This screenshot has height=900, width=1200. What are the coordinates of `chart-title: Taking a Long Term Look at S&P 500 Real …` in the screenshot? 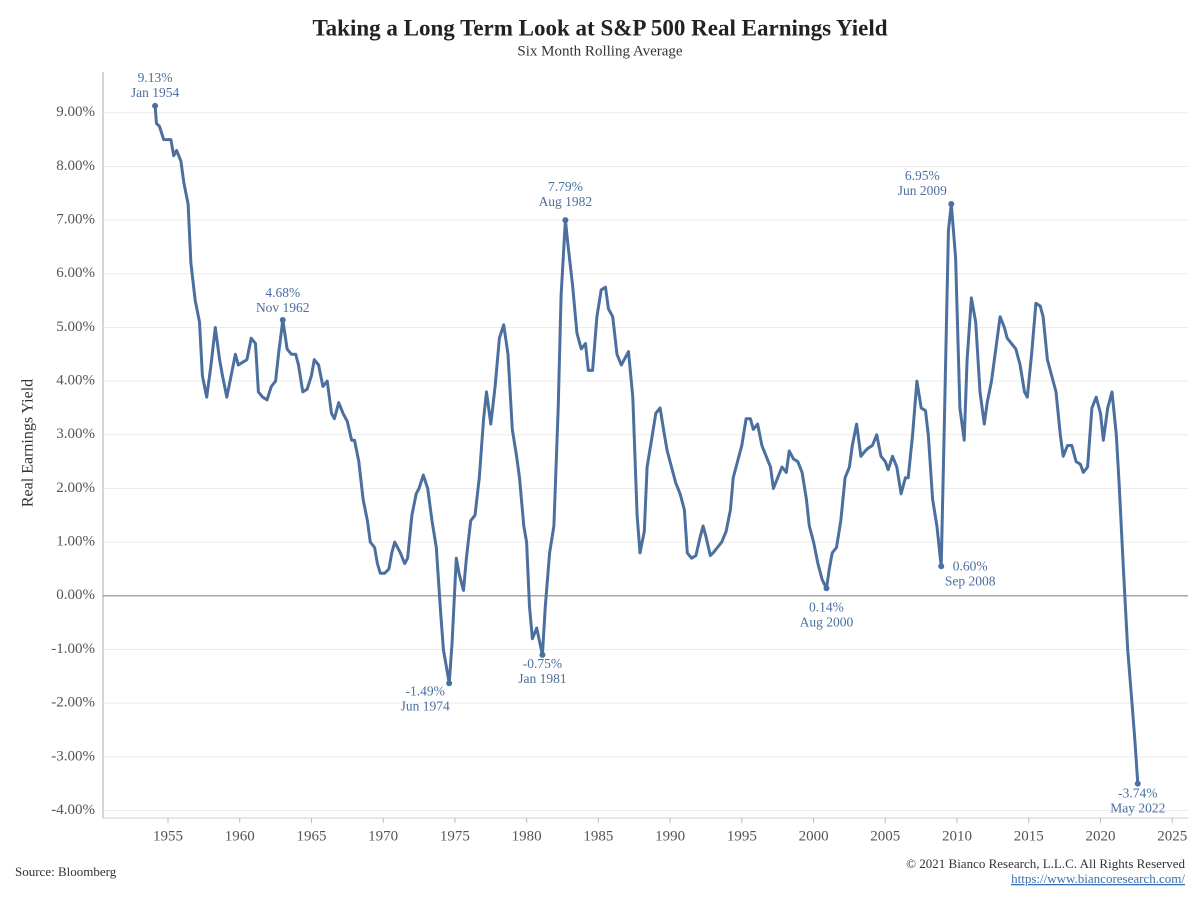 It's located at (599, 27).